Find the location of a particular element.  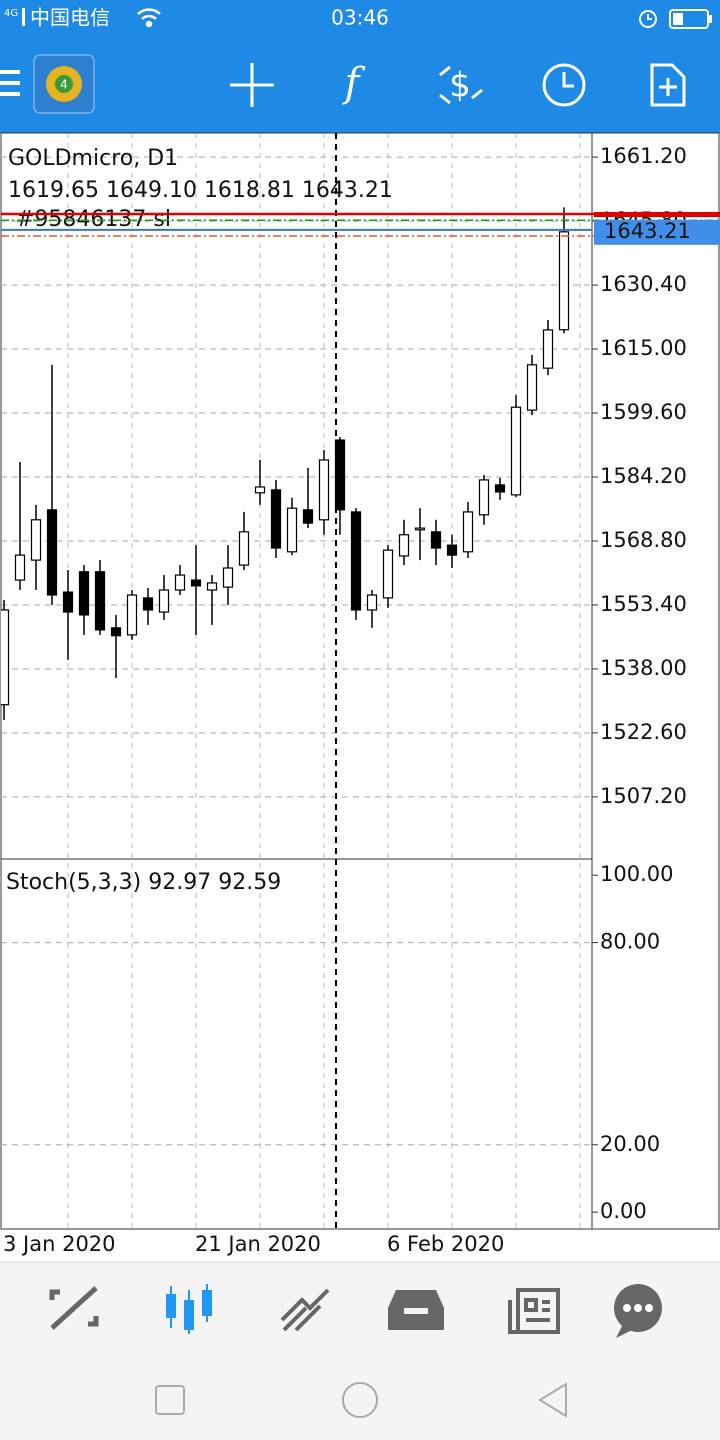

price-tag-label: 1643.21 is located at coordinates (647, 231).